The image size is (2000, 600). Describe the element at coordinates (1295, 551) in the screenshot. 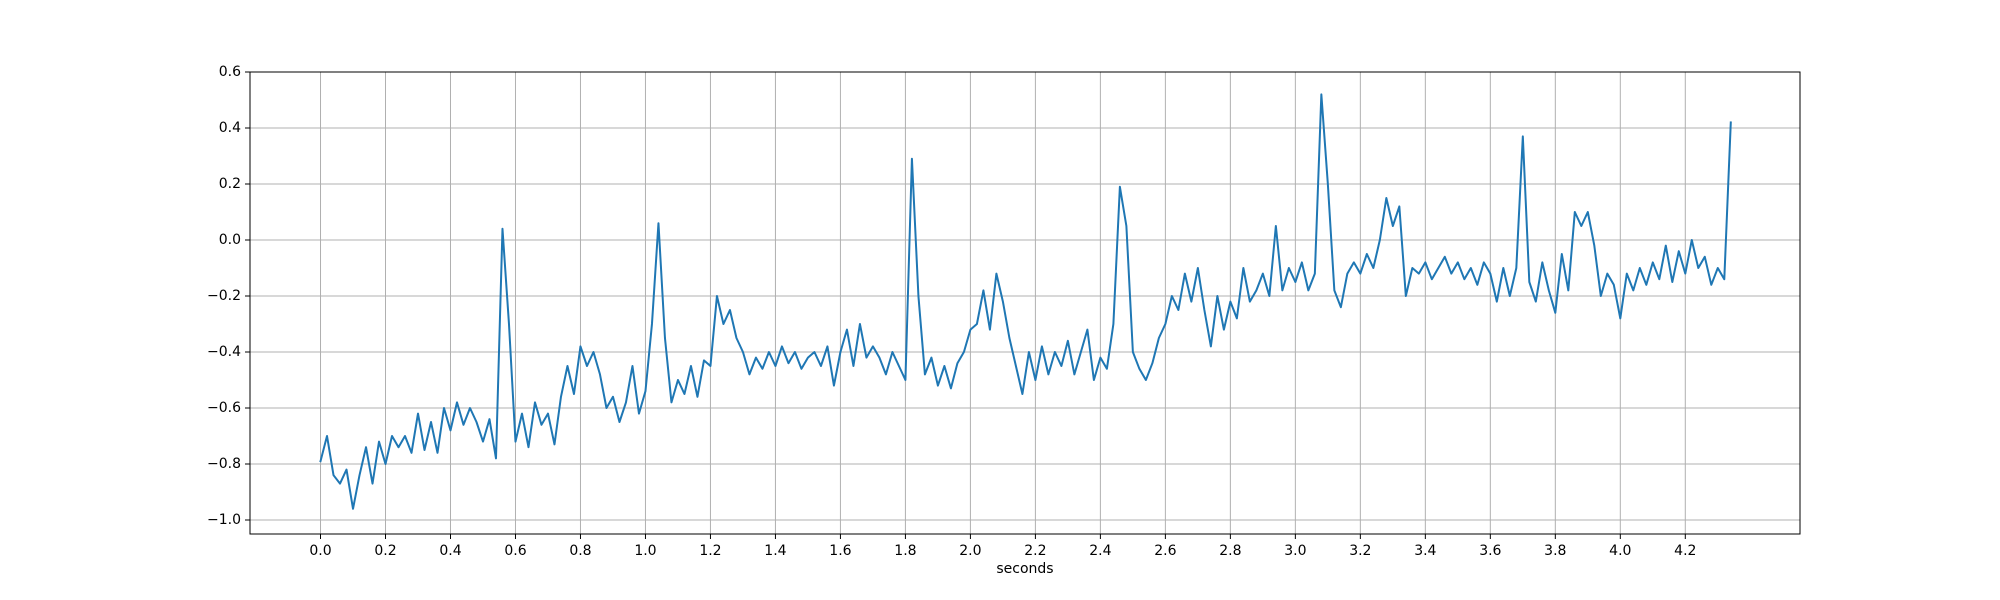

I see `x-tick-label: 3.0` at that location.